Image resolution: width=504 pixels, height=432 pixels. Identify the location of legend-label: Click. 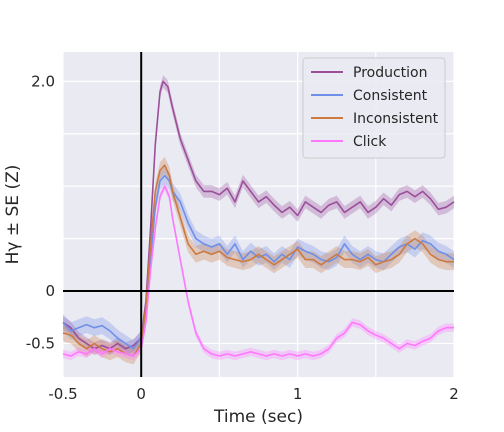
(370, 142).